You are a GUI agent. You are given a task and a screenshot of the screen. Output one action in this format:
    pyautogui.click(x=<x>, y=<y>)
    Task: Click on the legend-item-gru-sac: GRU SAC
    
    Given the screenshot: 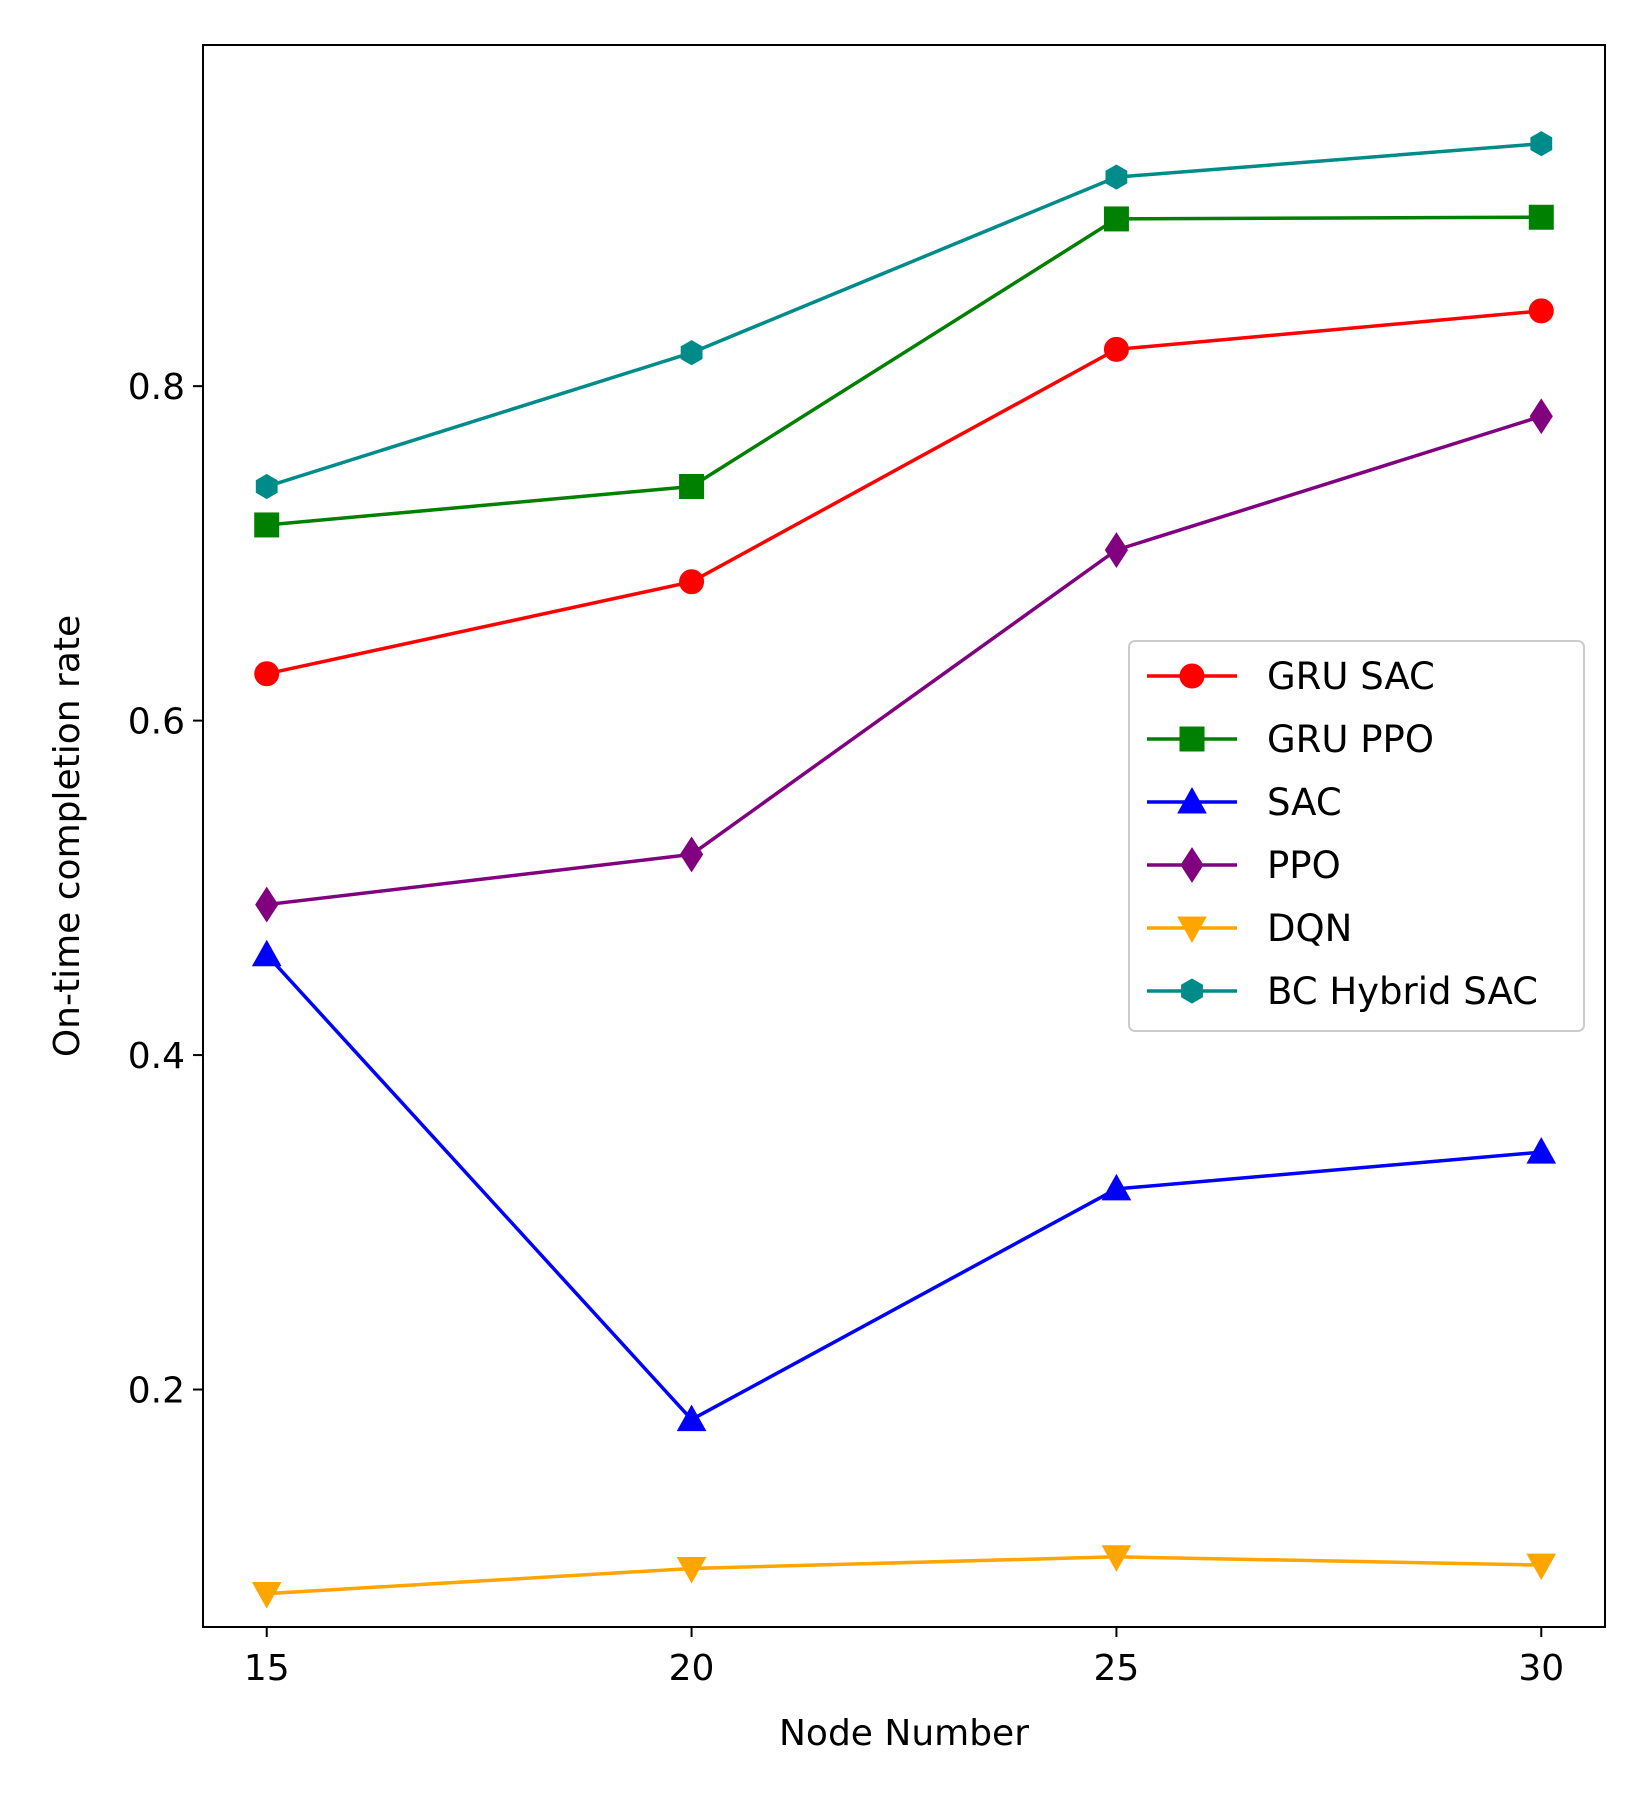 What is the action you would take?
    pyautogui.click(x=1291, y=676)
    